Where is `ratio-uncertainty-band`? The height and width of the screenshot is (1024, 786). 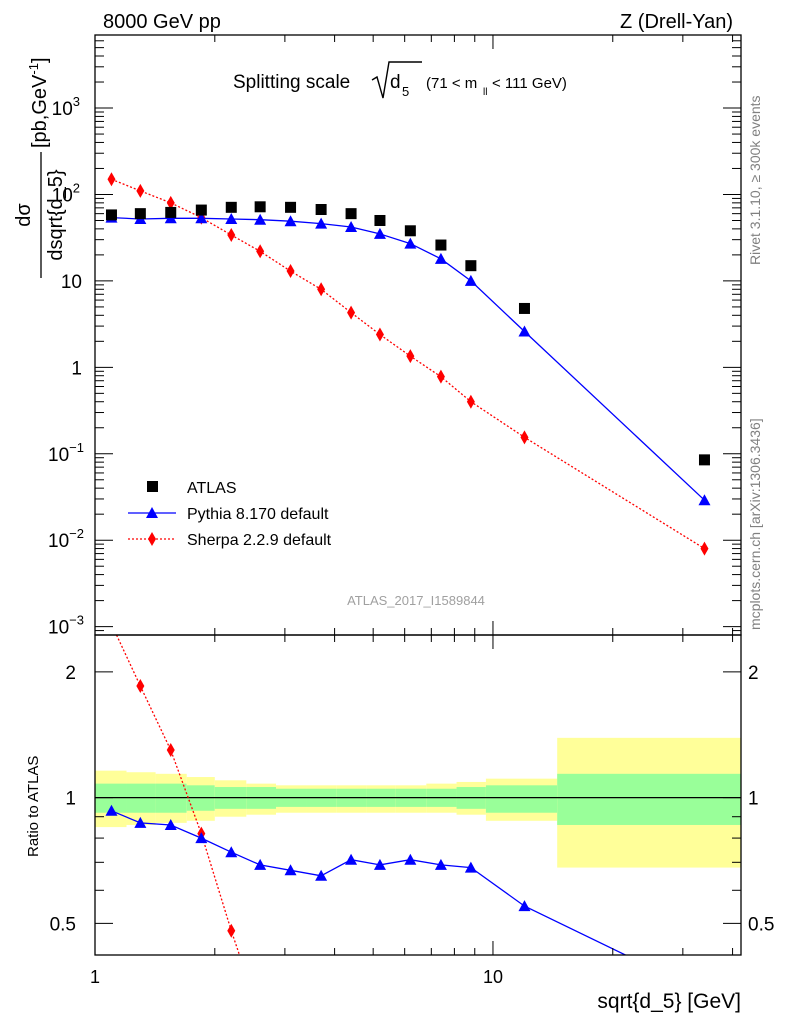
ratio-uncertainty-band is located at coordinates (418, 802).